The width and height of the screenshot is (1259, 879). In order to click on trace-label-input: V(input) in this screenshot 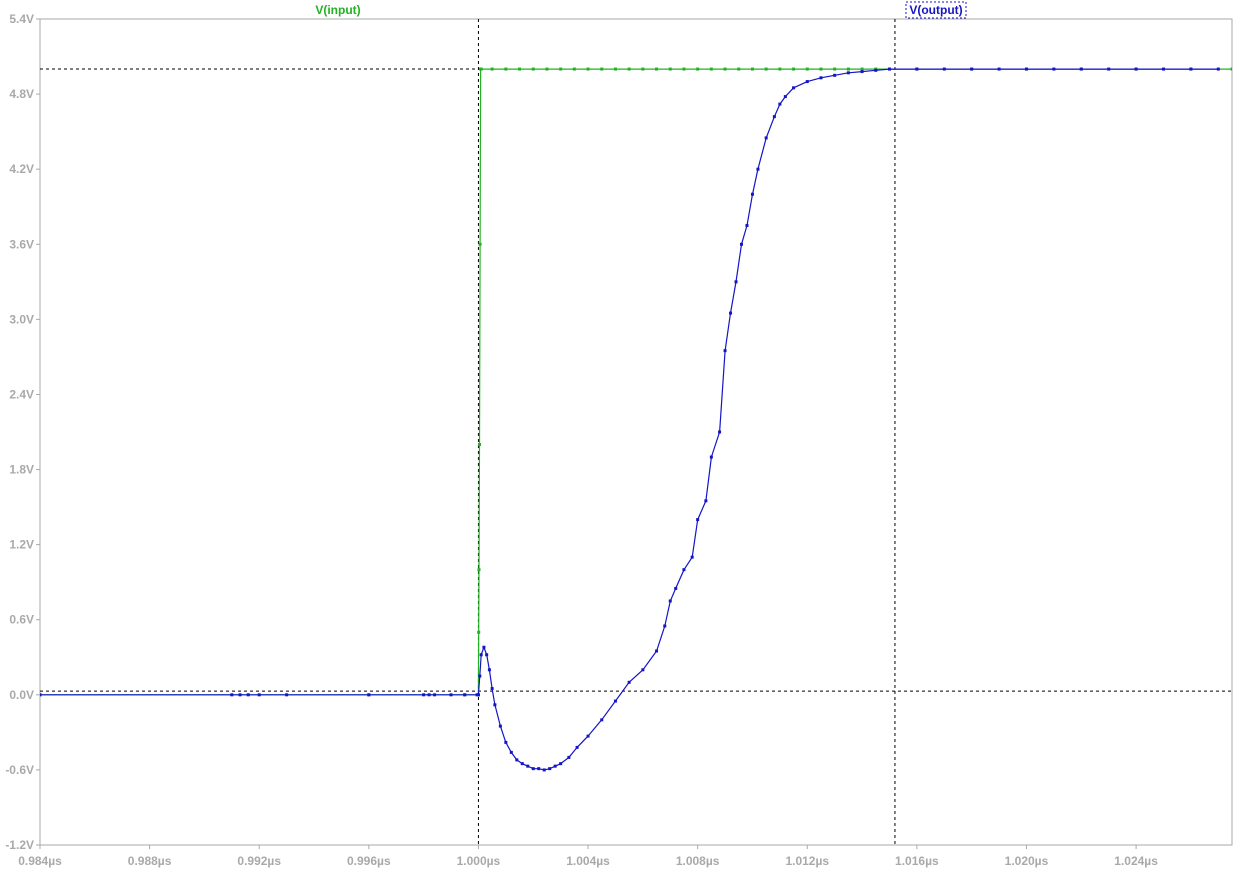, I will do `click(337, 10)`.